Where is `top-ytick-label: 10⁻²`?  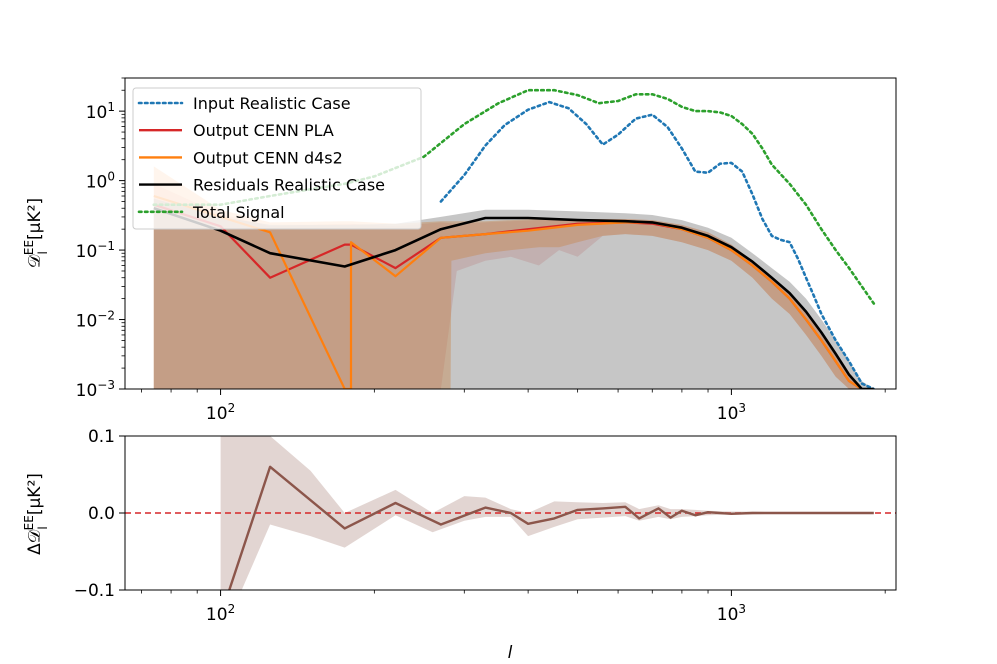 top-ytick-label: 10⁻² is located at coordinates (95, 320).